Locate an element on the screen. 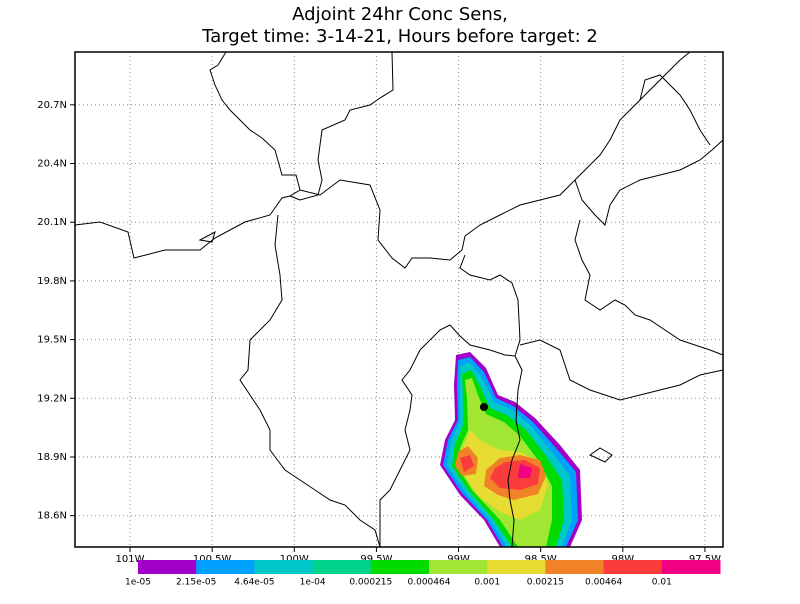 Image resolution: width=800 pixels, height=604 pixels. x-tick-label: 99.5W is located at coordinates (376, 559).